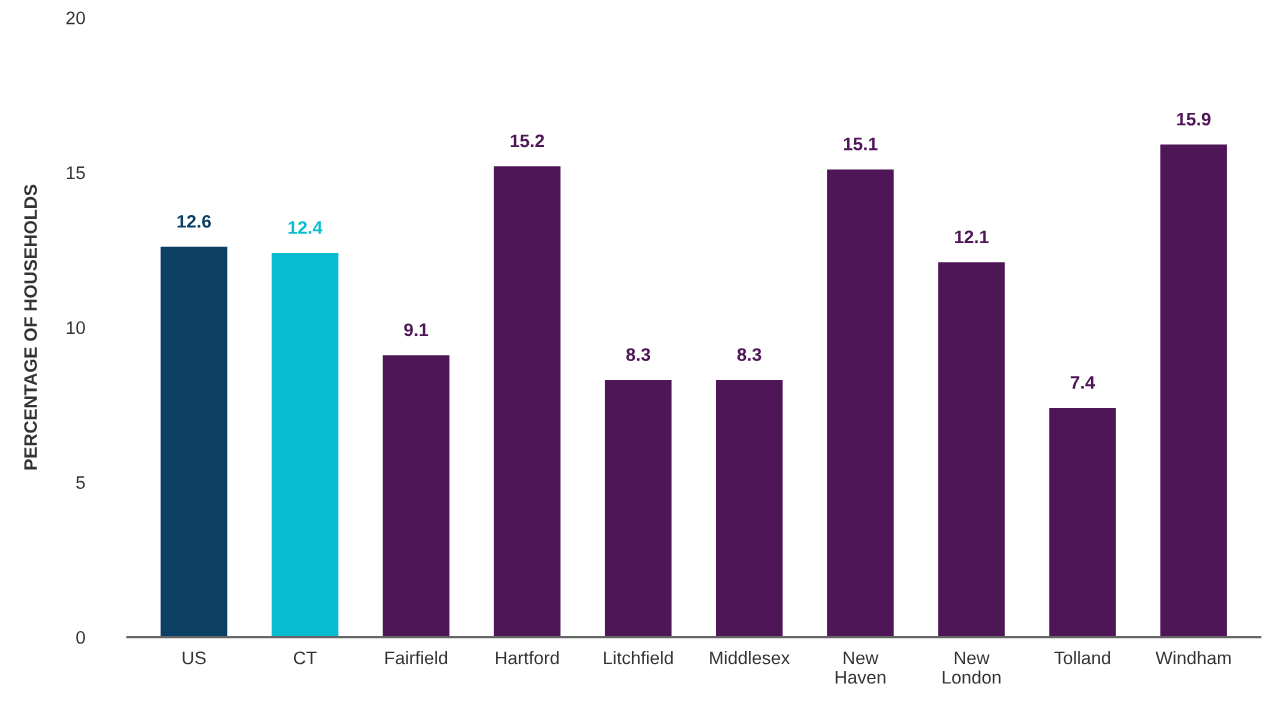  I want to click on y-tick-label: 0, so click(80, 637).